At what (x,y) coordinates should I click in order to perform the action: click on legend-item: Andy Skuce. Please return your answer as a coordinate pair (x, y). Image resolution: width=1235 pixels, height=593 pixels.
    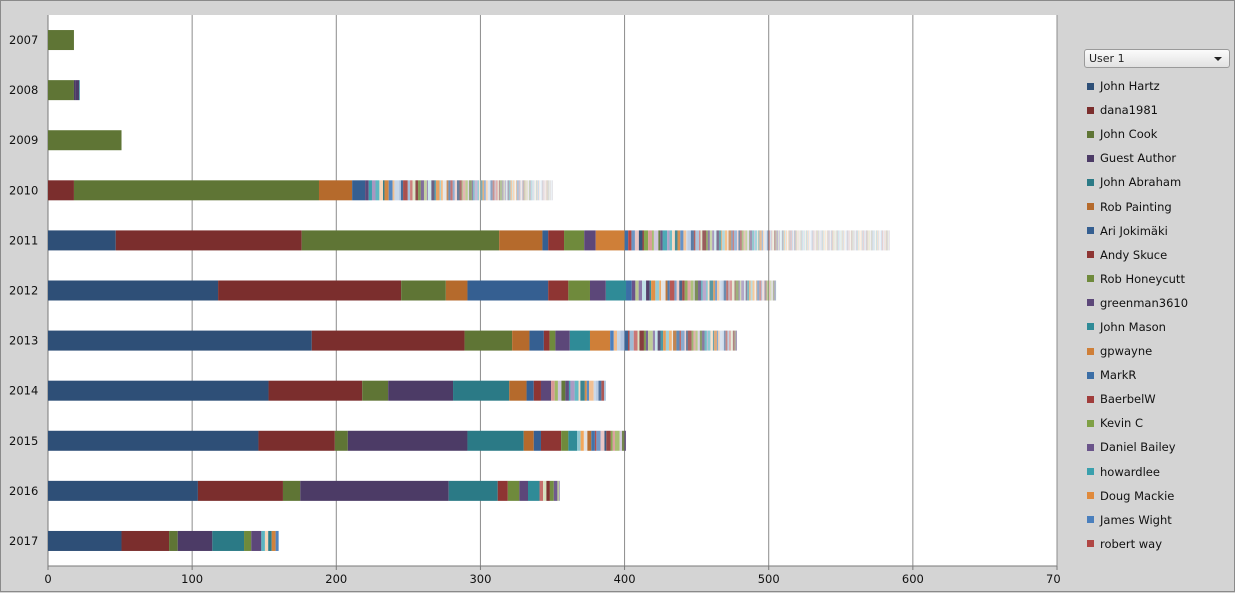
    Looking at the image, I should click on (1157, 255).